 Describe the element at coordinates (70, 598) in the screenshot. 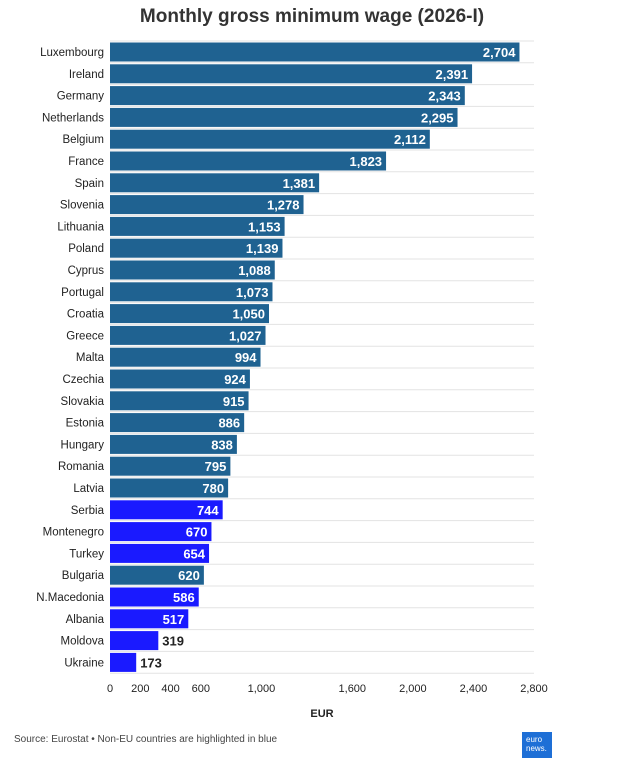

I see `category-label: N.Macedonia` at that location.